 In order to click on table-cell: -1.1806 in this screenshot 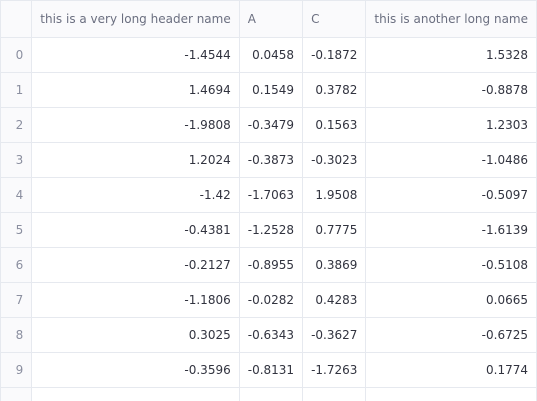, I will do `click(135, 300)`.